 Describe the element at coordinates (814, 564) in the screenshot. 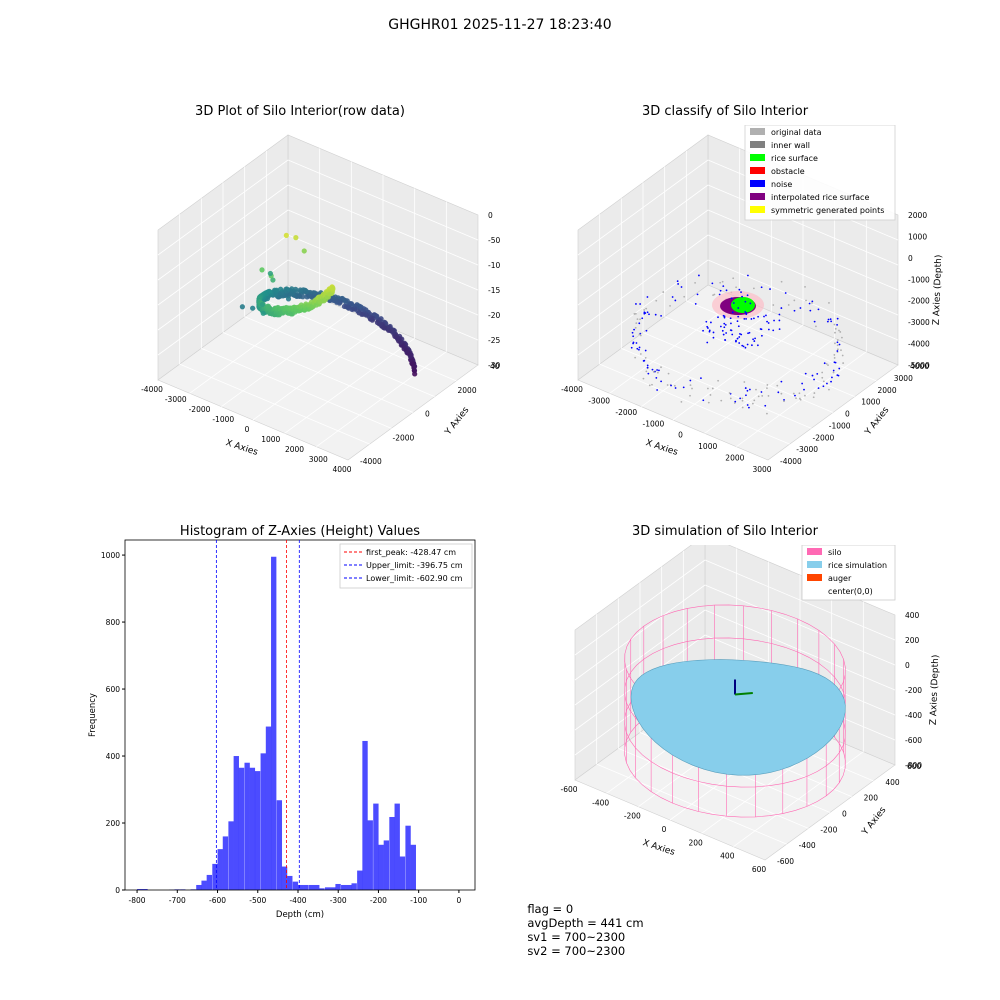

I see `sim-legend-swatch` at that location.